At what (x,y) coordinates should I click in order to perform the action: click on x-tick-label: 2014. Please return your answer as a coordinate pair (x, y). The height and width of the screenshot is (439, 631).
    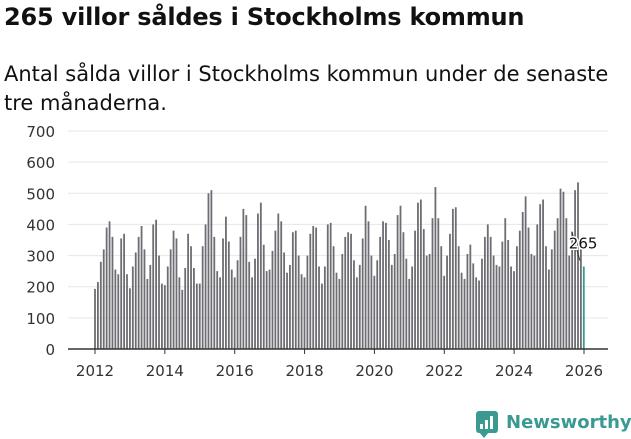
    Looking at the image, I should click on (165, 371).